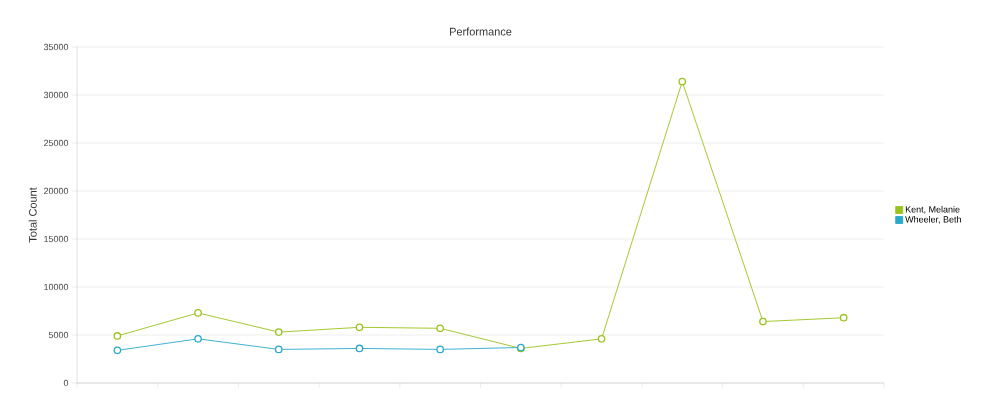 This screenshot has width=1006, height=414. Describe the element at coordinates (481, 31) in the screenshot. I see `chart-title: Performance` at that location.